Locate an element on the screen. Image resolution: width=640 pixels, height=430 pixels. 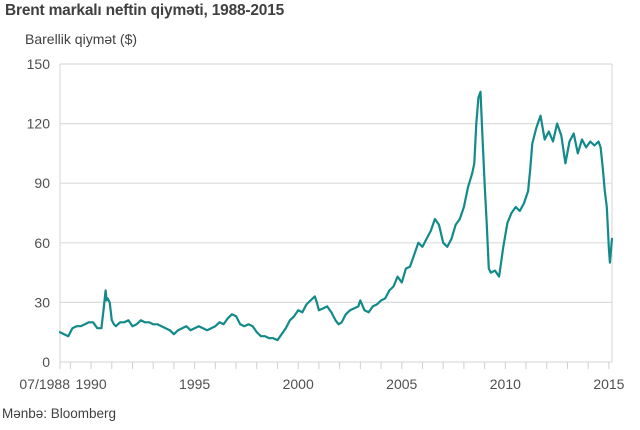
y-axis-ticks: 0 30 60 90 120 150 is located at coordinates (39, 213).